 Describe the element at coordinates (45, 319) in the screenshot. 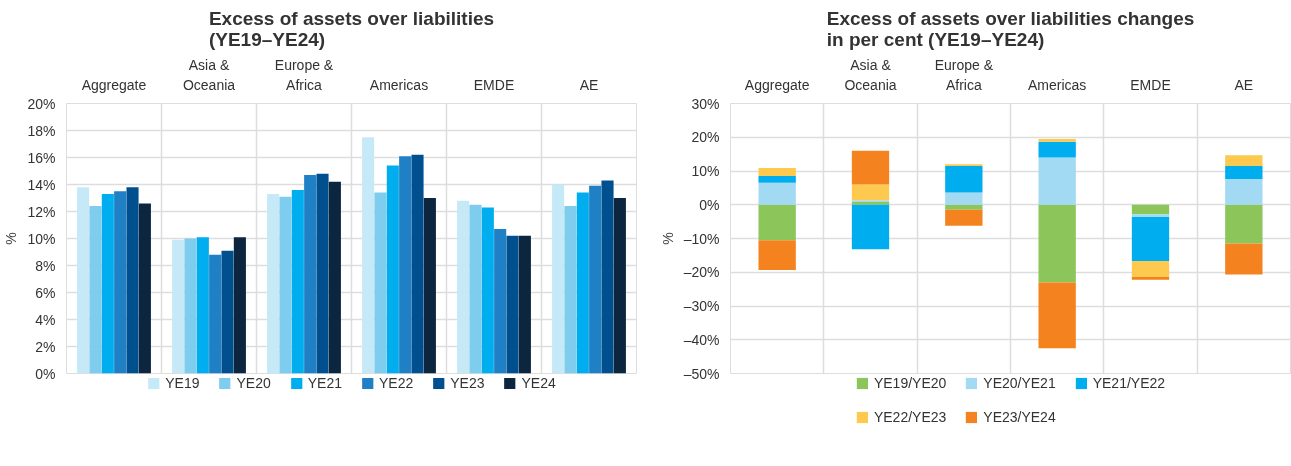

I see `y-tick-label: 4%` at that location.